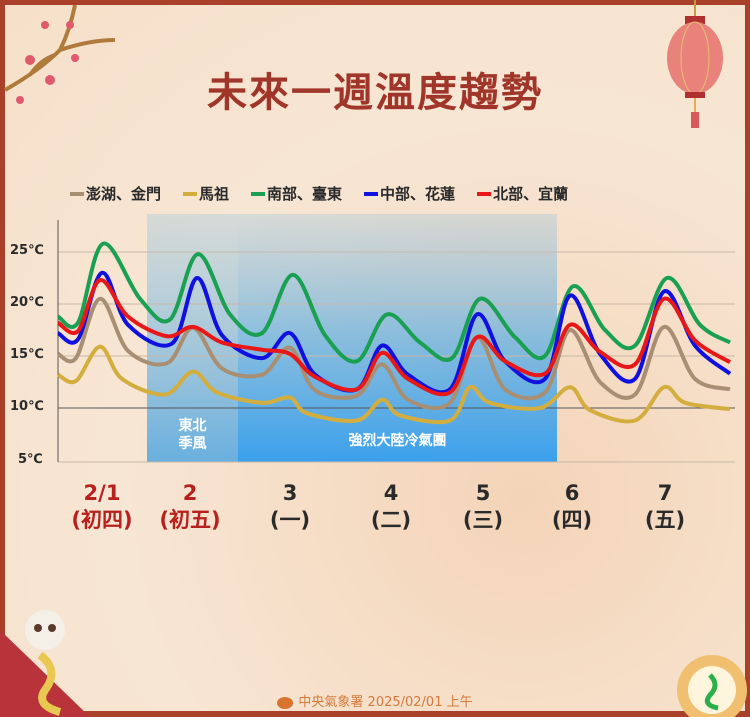 The image size is (750, 717). I want to click on band-cold-air-mass, so click(397, 338).